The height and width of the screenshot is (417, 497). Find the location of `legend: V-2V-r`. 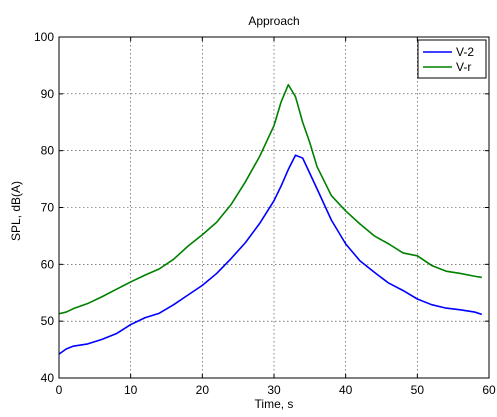

legend: V-2V-r is located at coordinates (452, 59).